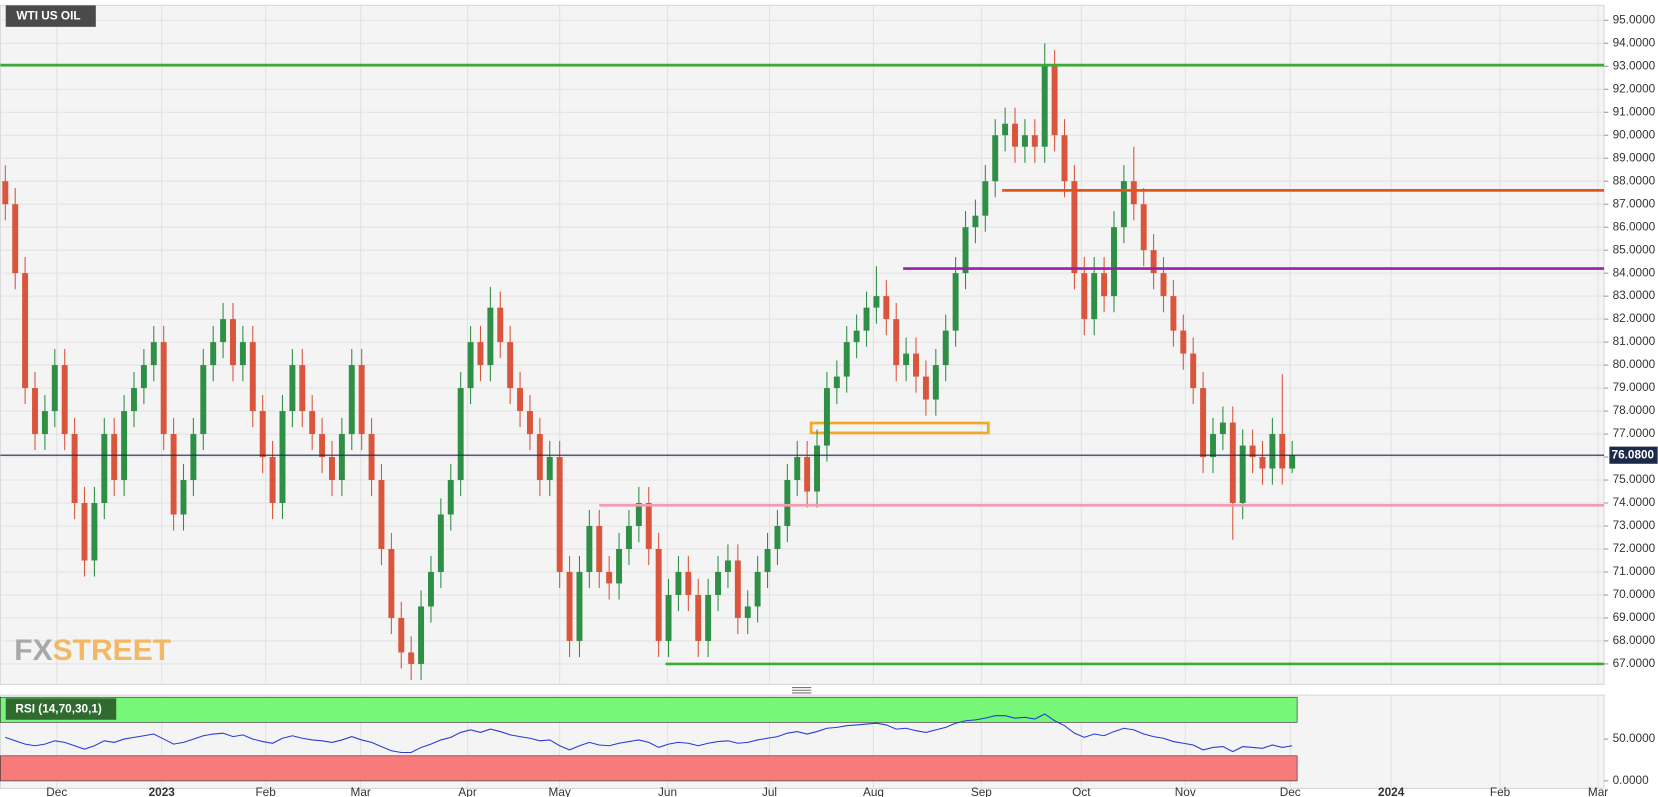  I want to click on y-tick-label: 86.0000, so click(1634, 226).